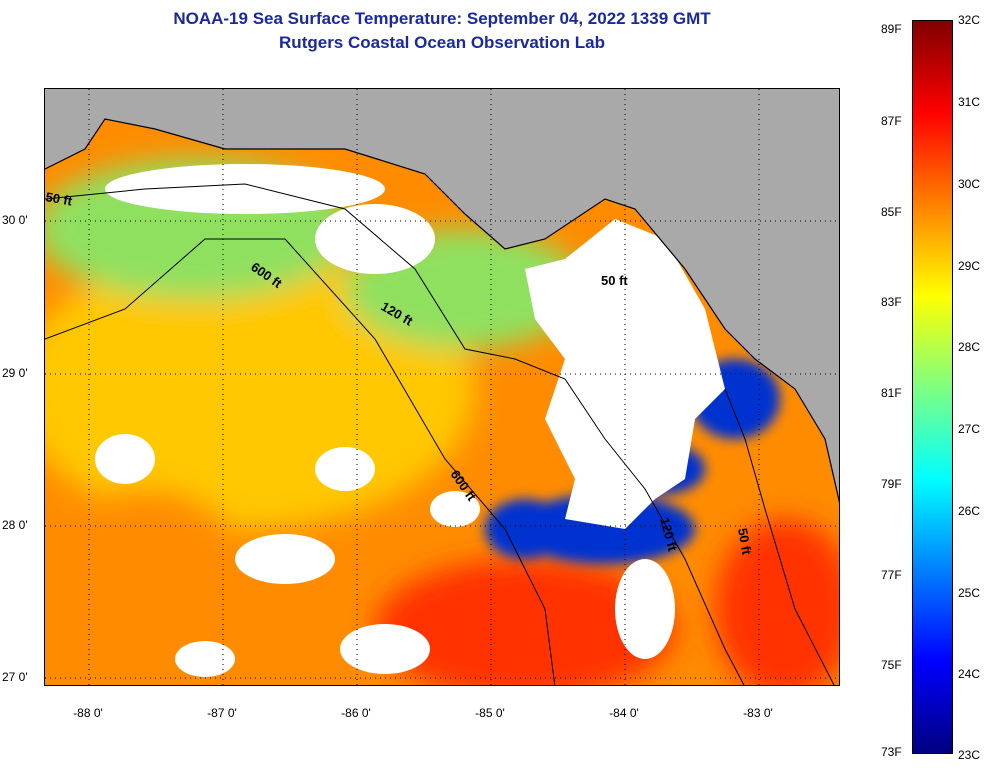 This screenshot has height=770, width=992. Describe the element at coordinates (442, 42) in the screenshot. I see `map-subtitle: Rutgers Coastal Ocean Observation Lab` at that location.